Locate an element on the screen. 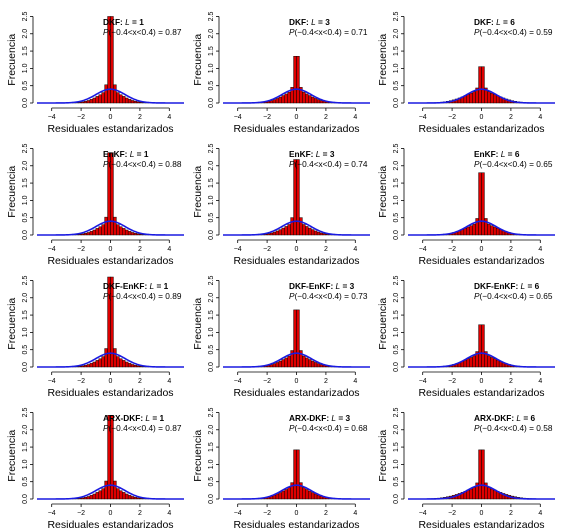 The image size is (563, 530). method-annotation: EnKF: L = 6 is located at coordinates (497, 154).